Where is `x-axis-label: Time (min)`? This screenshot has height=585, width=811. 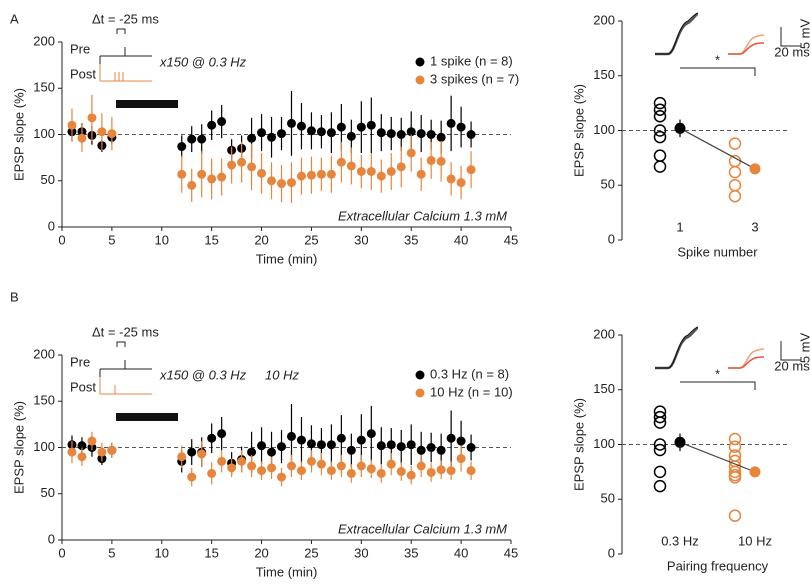 x-axis-label: Time (min) is located at coordinates (287, 258).